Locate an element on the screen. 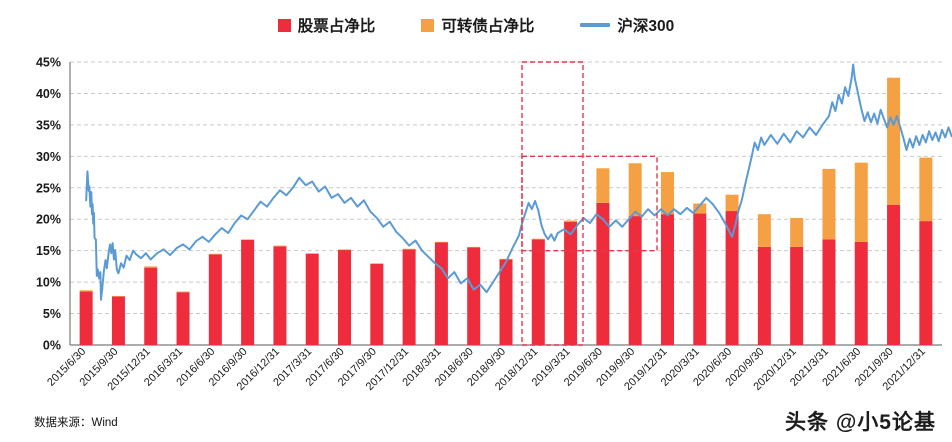  y-axis-tick-label: 25% is located at coordinates (48, 188).